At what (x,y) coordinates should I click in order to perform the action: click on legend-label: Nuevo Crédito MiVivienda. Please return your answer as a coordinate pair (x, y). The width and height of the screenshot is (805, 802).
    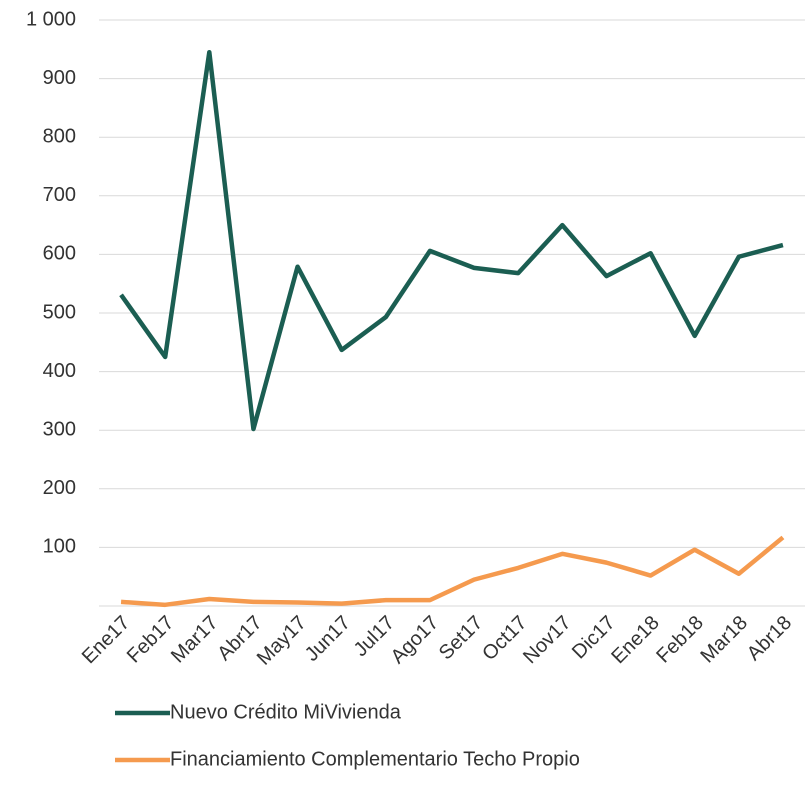
    Looking at the image, I should click on (286, 712).